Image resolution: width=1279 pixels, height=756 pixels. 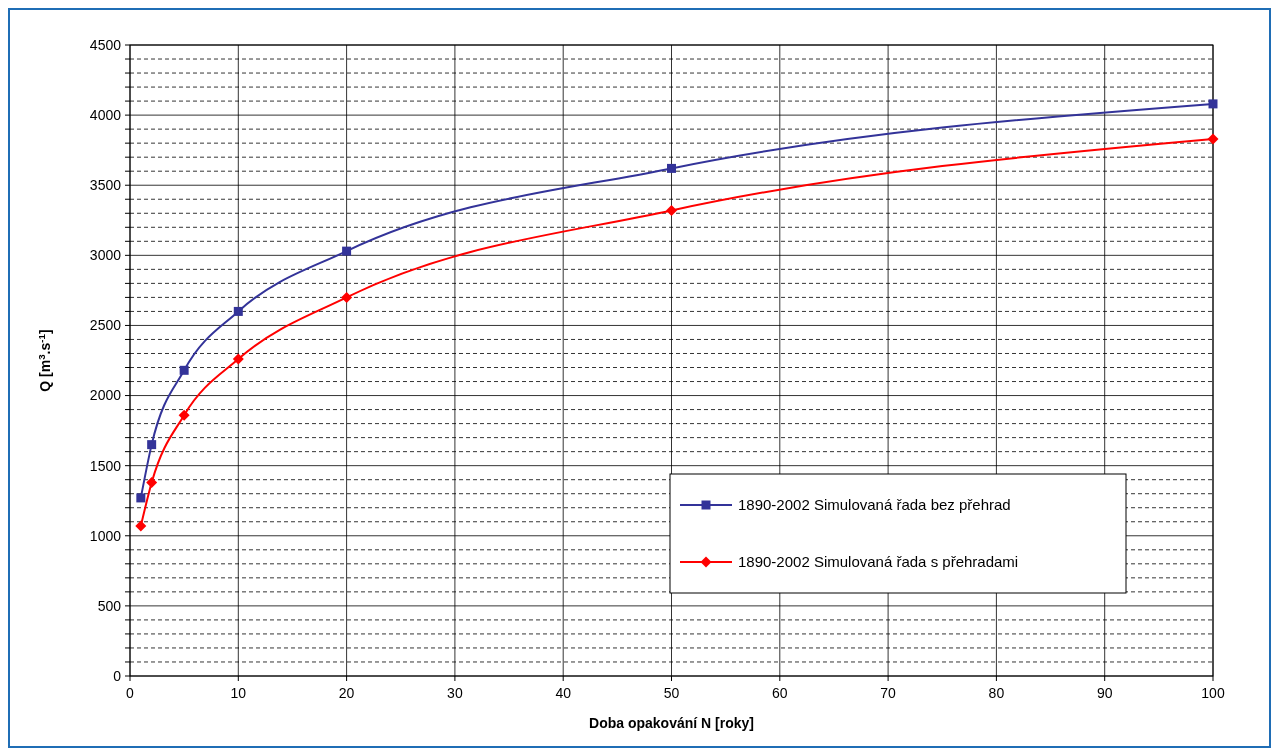 I want to click on y-tick-label: 4500, so click(x=105, y=44).